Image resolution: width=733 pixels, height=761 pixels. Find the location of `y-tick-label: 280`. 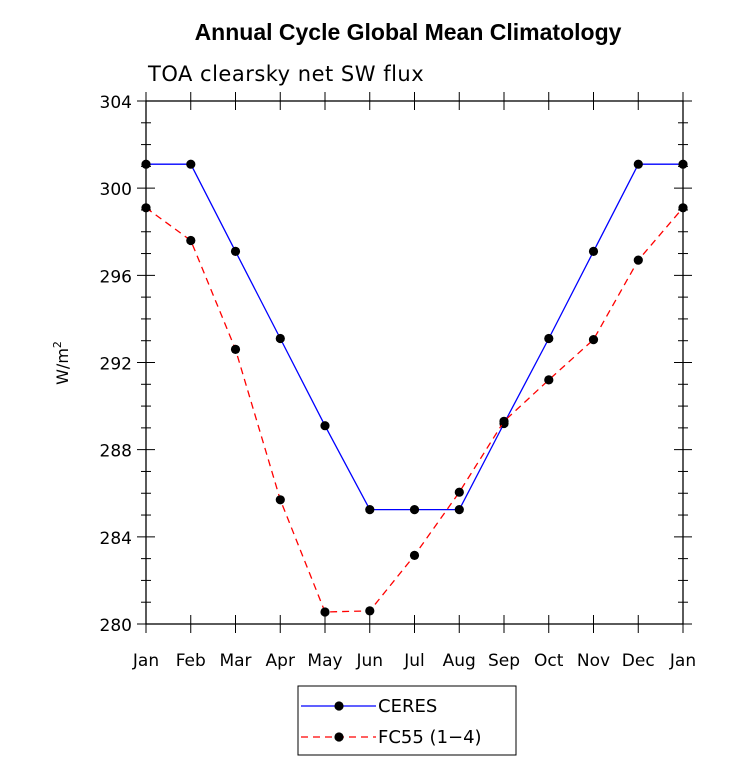

y-tick-label: 280 is located at coordinates (116, 626).